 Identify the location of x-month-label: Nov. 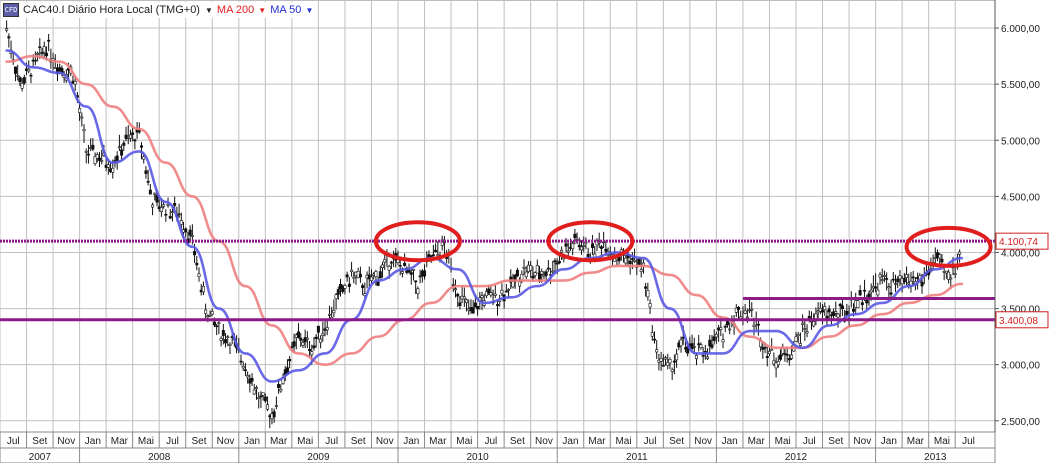
(703, 441).